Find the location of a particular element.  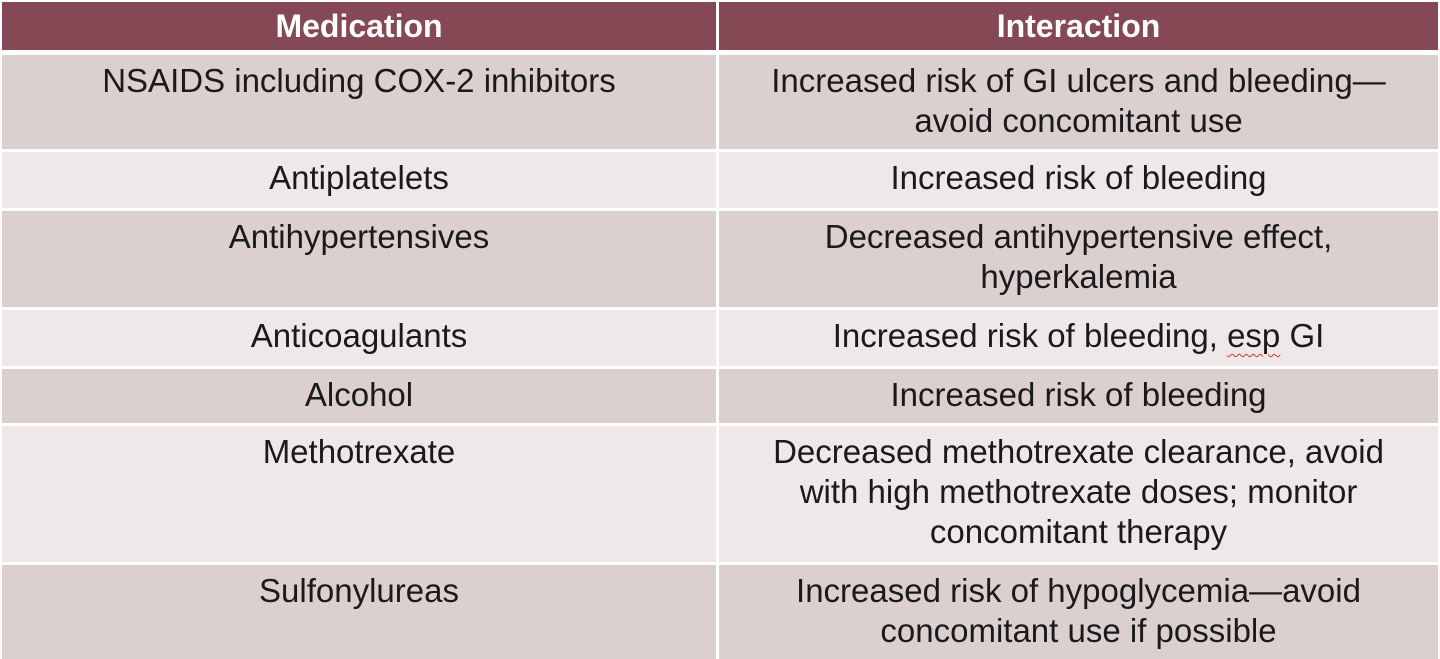

interaction-line: Decreased methotrexate clearance, avoid is located at coordinates (1078, 451).